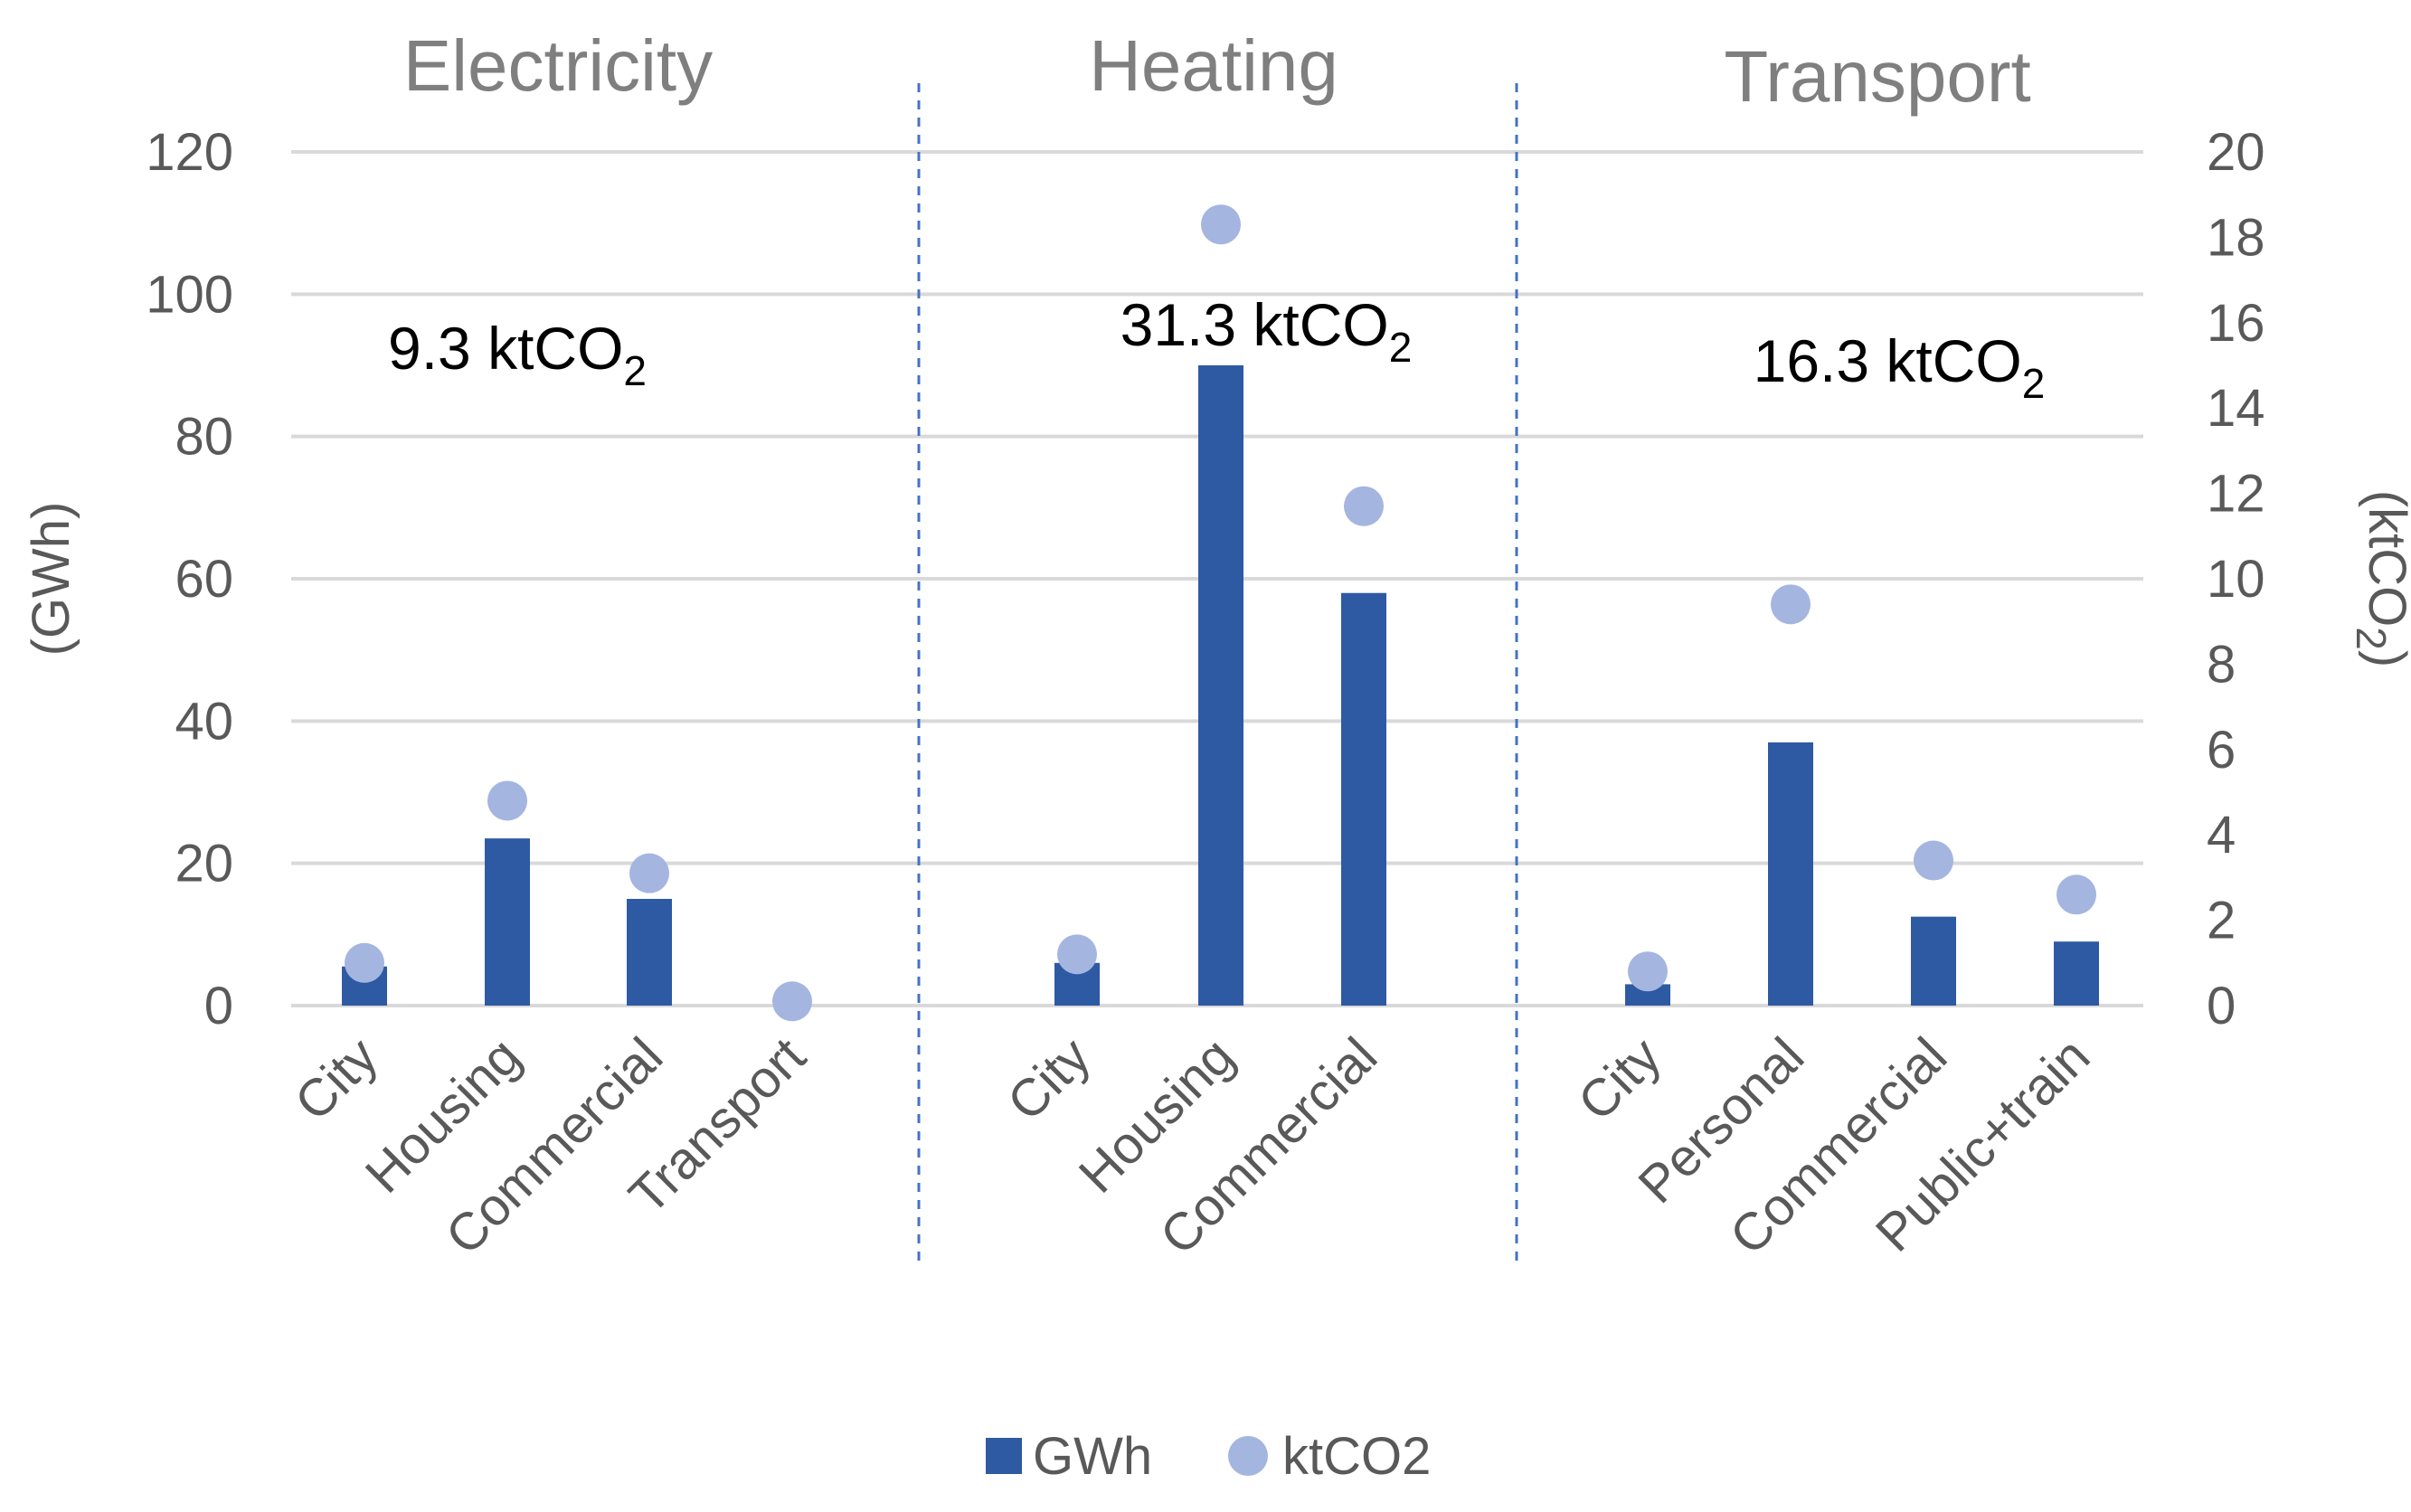 This screenshot has width=2411, height=1512. I want to click on y-left-tick-label: 80, so click(204, 437).